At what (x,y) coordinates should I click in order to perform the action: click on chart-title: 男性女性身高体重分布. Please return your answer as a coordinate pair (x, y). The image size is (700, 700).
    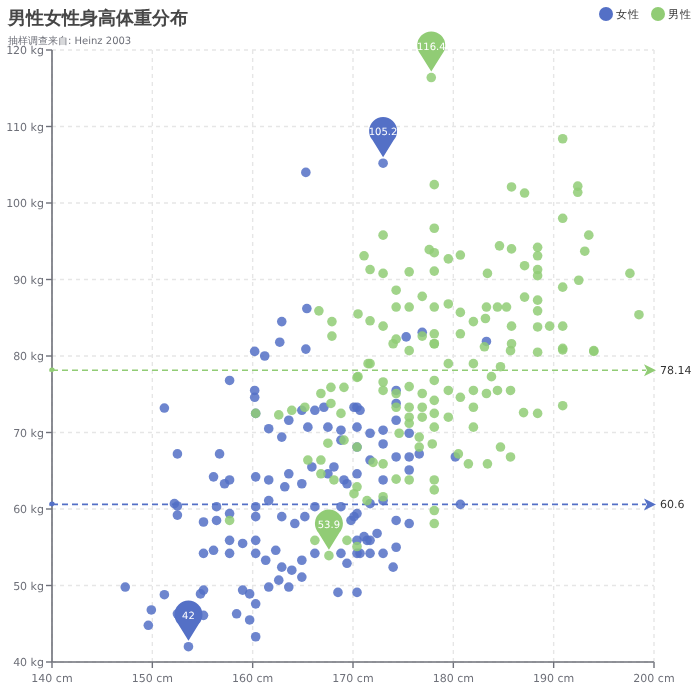
    Looking at the image, I should click on (97, 19).